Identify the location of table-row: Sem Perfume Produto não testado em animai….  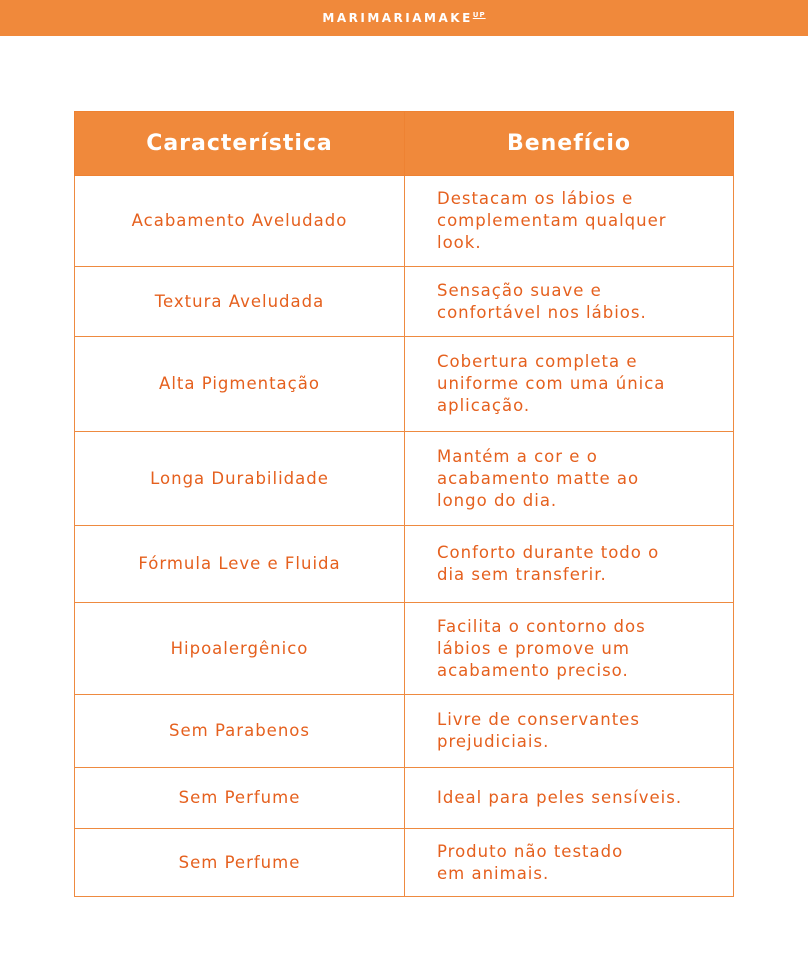
(404, 862).